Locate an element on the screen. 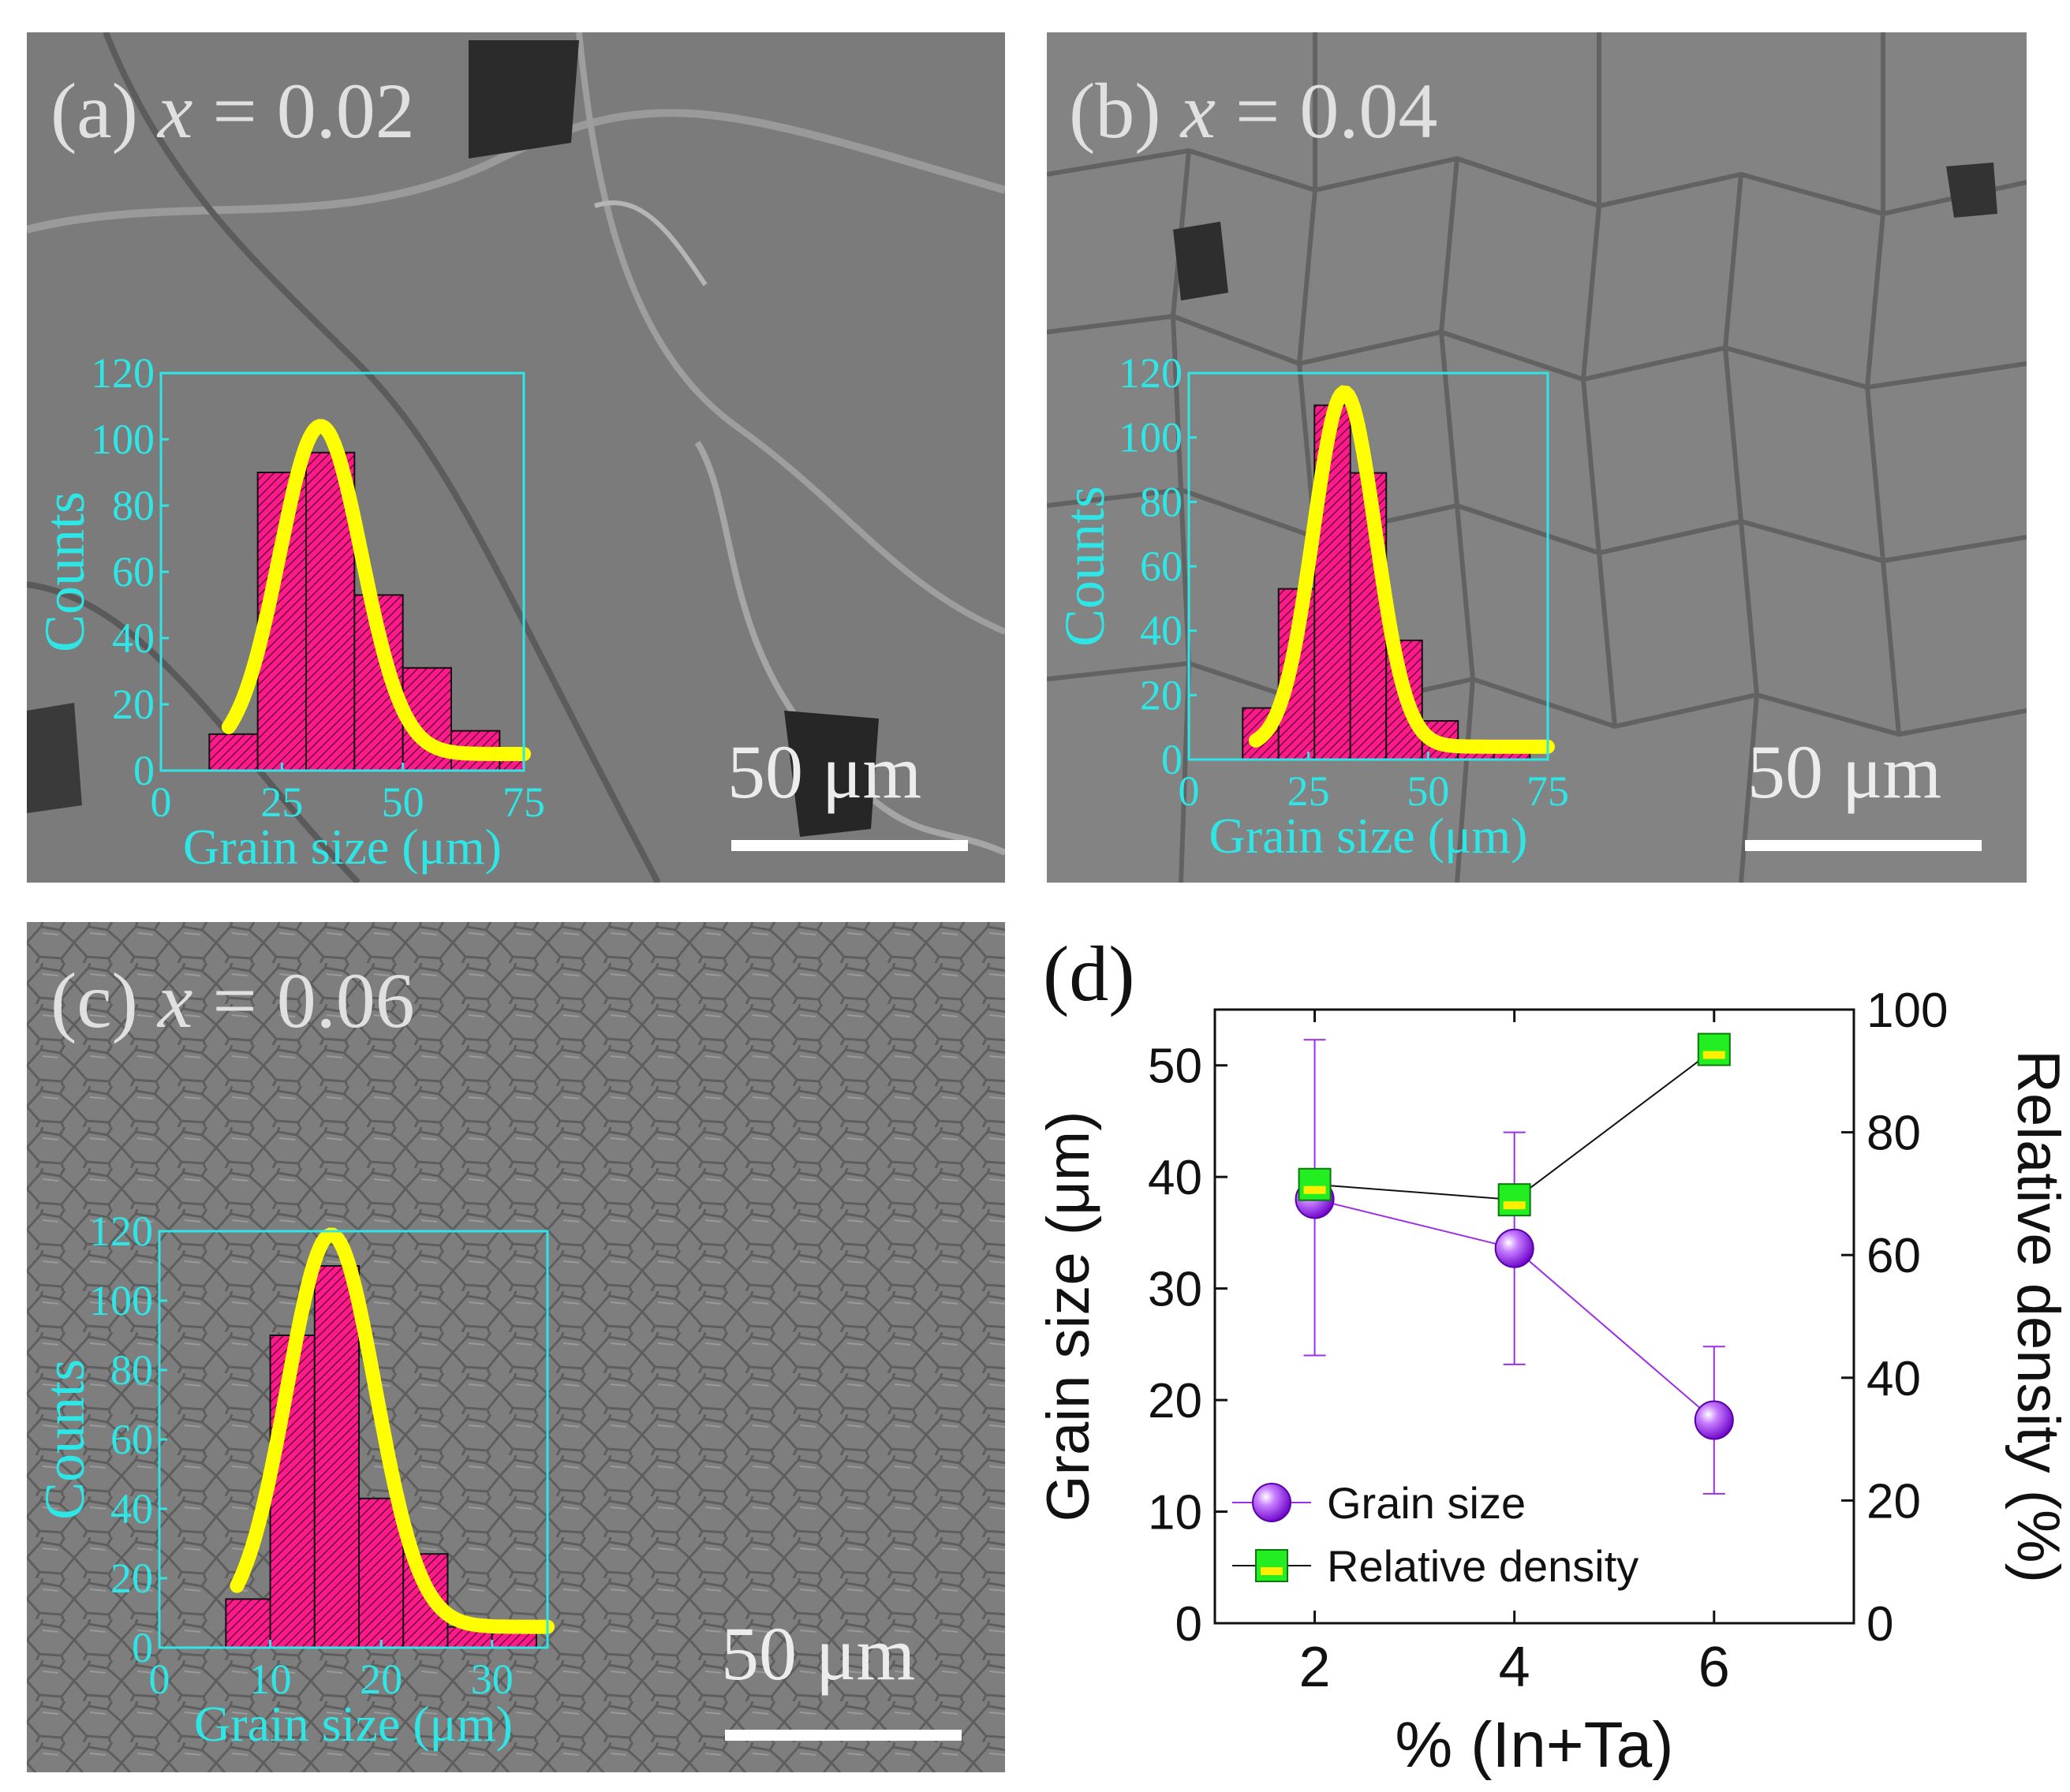 This screenshot has width=2070, height=1792. scale-bar-label-a: 50 μm is located at coordinates (824, 772).